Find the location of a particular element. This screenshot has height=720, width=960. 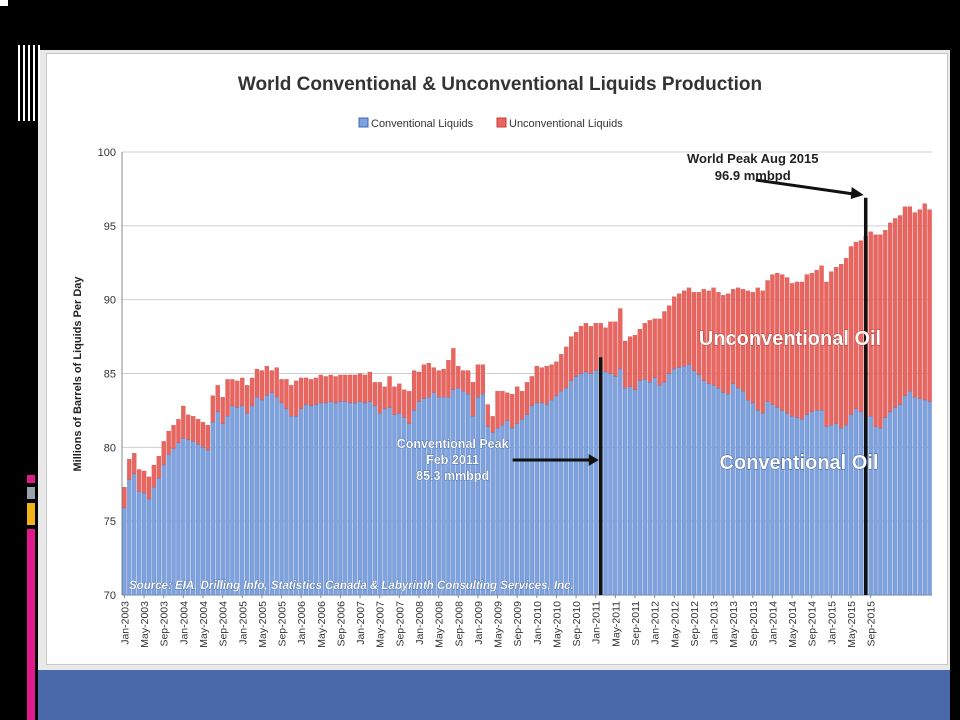

x-tick-label: Jan-2010 is located at coordinates (538, 623).